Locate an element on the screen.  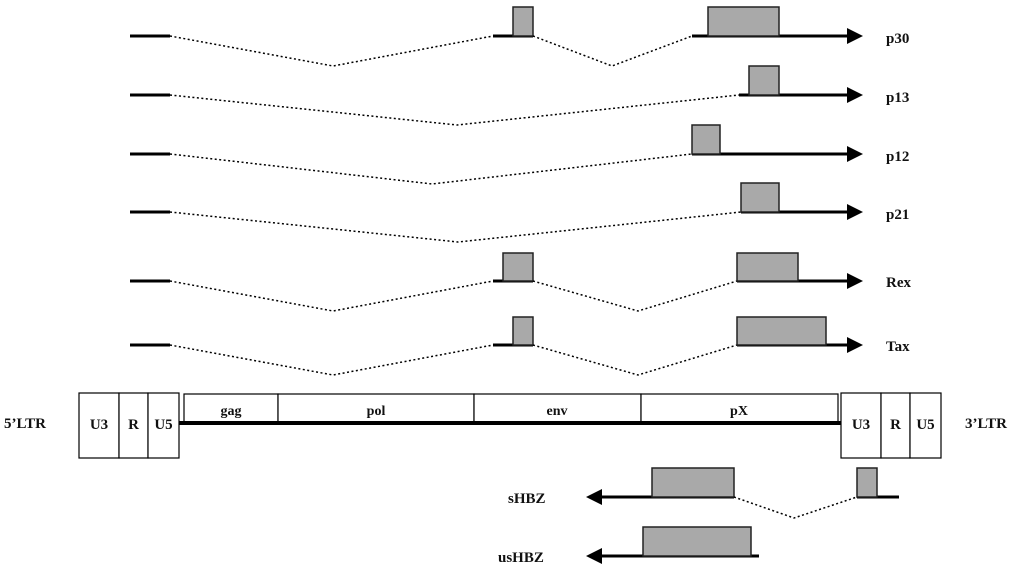
ltr5-u3-box is located at coordinates (99, 425).